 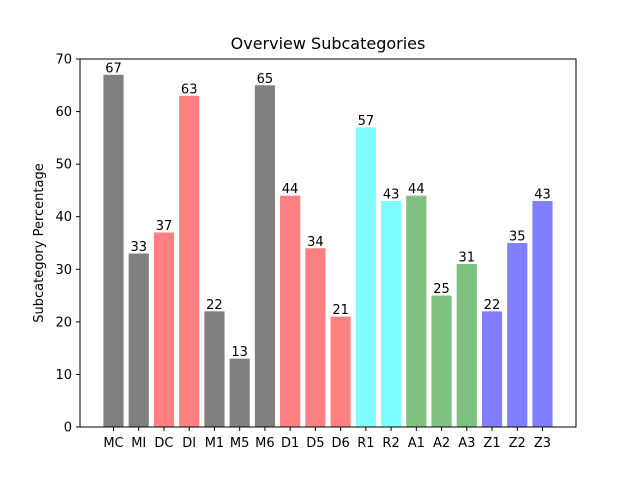 What do you see at coordinates (542, 313) in the screenshot?
I see `bar-z3` at bounding box center [542, 313].